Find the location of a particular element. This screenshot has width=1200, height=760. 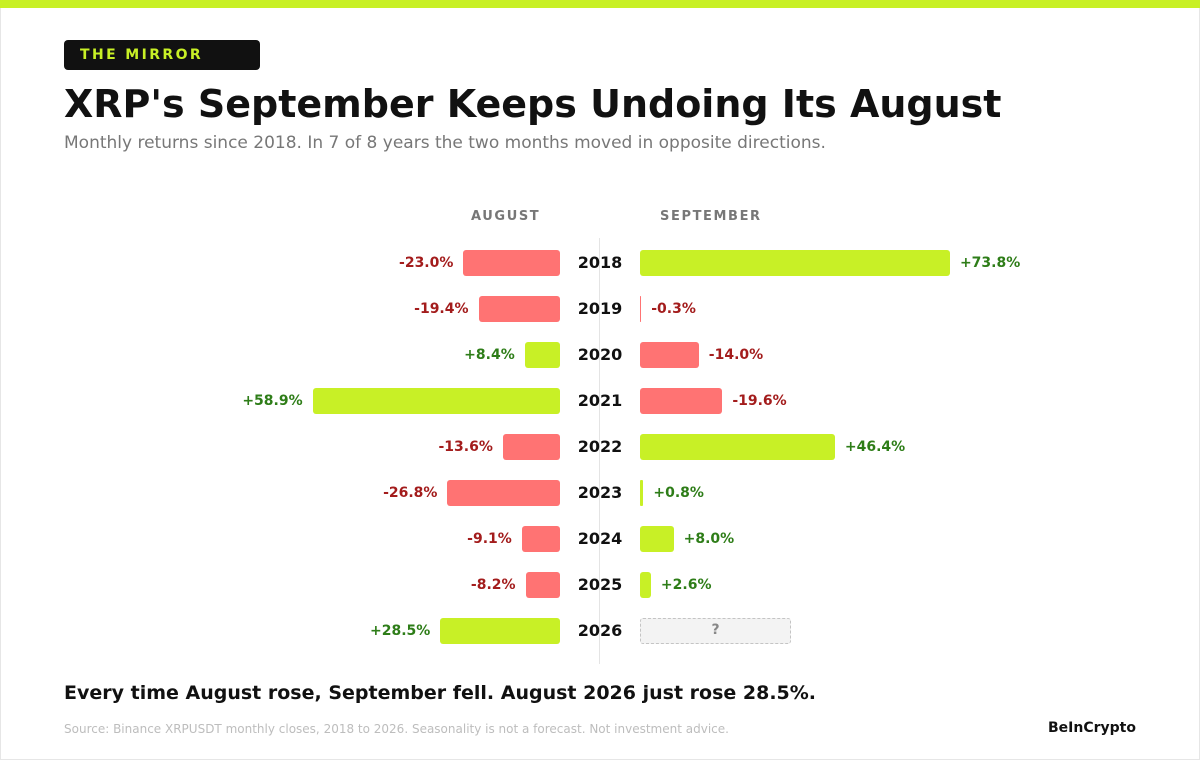

september-value-2019: -0.3% is located at coordinates (673, 309).